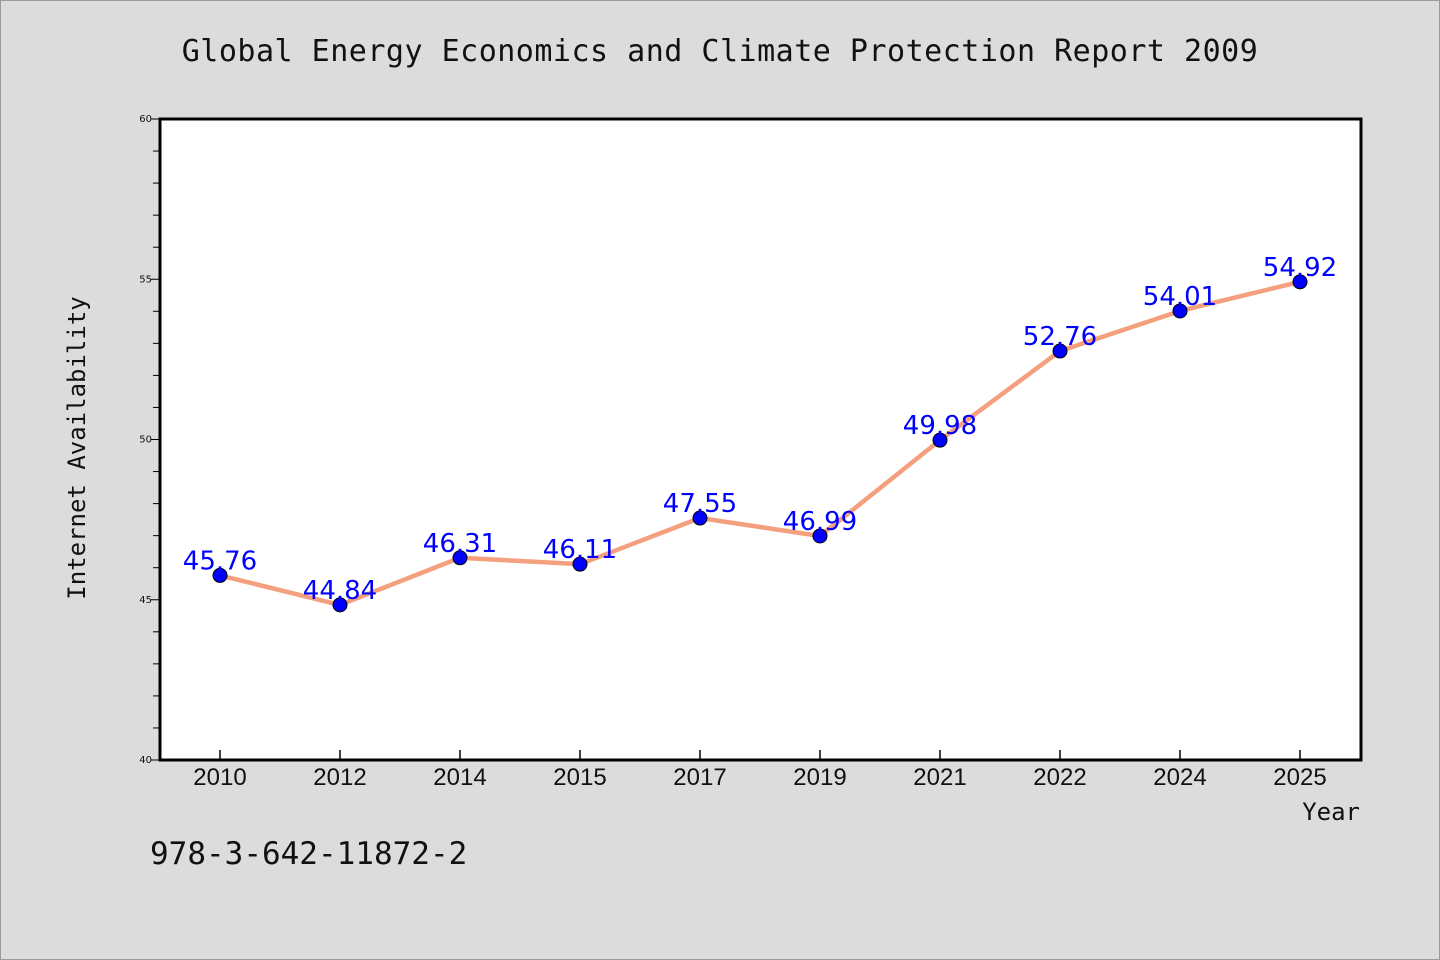 The image size is (1440, 960). I want to click on y-tick-label: 40, so click(145, 760).